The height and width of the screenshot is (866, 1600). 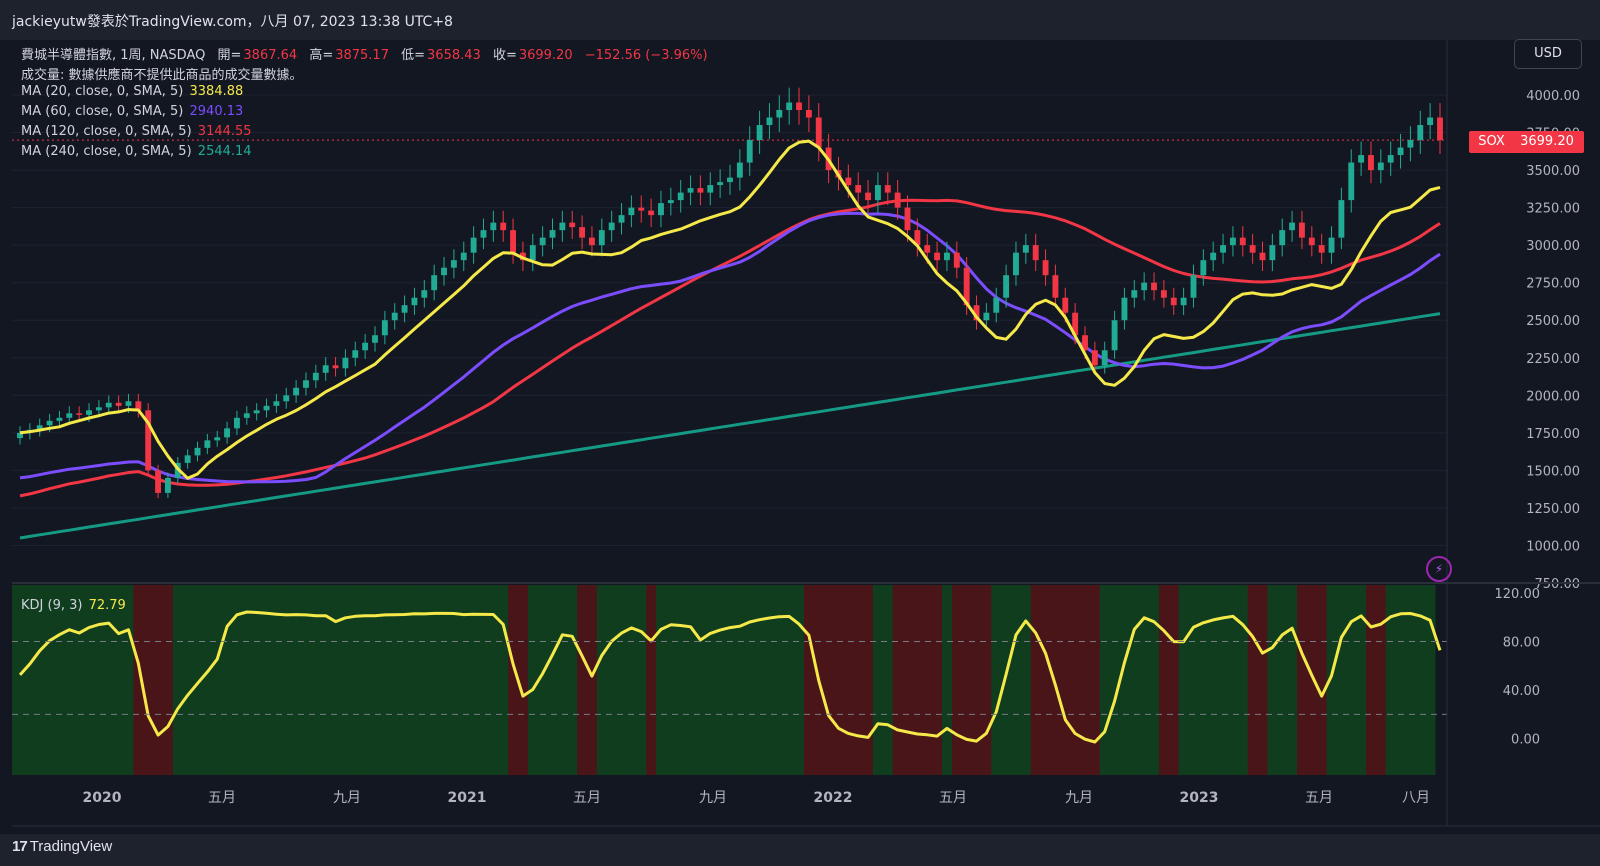 I want to click on currency-button: USD, so click(x=1548, y=54).